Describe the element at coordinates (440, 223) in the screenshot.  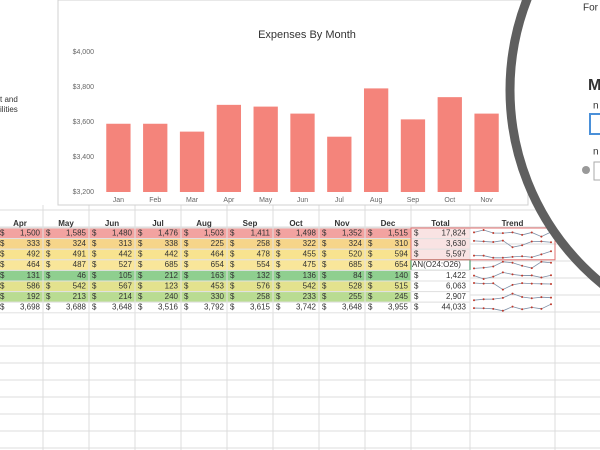
I see `column-header: Total` at that location.